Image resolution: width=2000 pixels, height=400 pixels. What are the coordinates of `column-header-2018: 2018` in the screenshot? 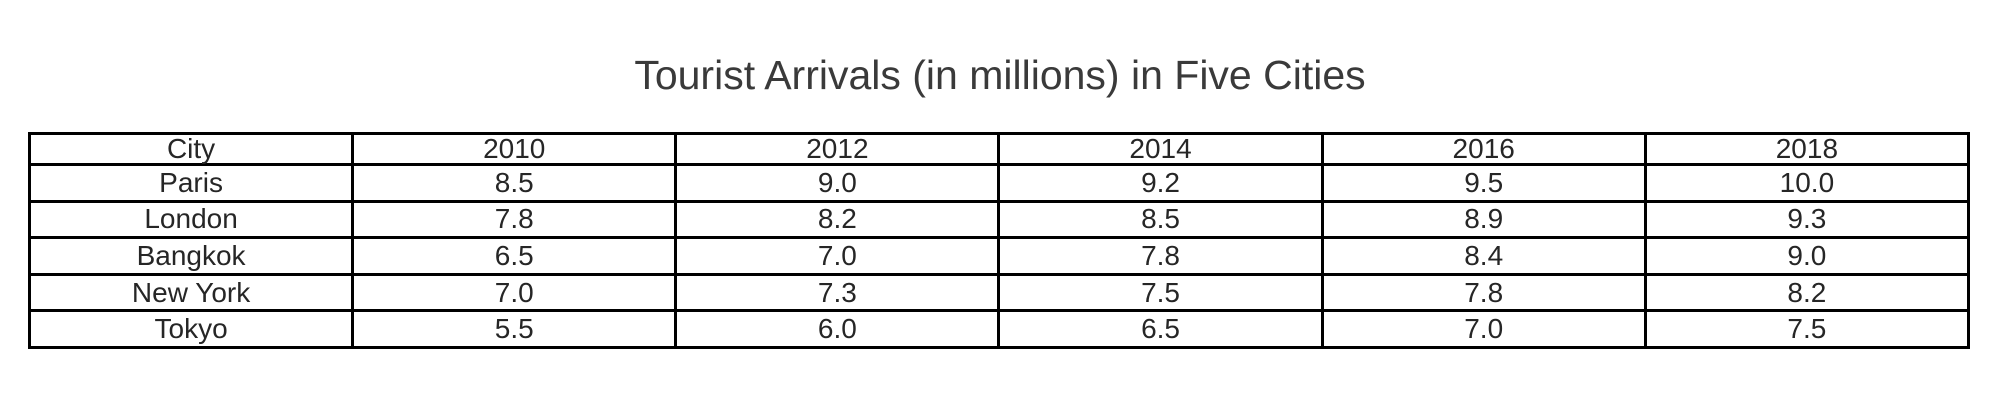 It's located at (1807, 149).